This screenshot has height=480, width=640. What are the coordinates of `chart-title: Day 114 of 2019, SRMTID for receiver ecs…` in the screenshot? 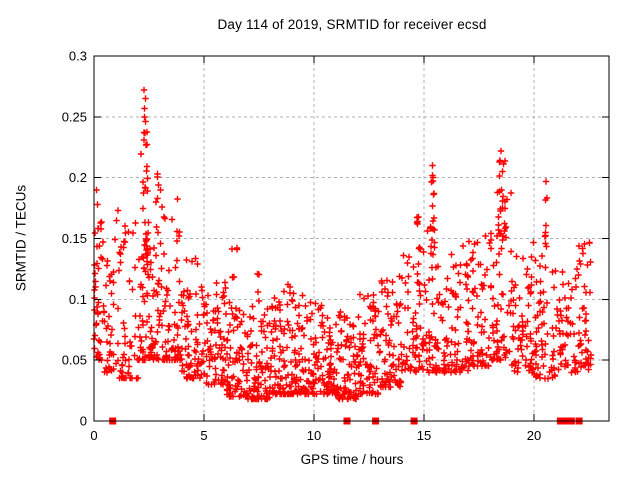 It's located at (352, 24).